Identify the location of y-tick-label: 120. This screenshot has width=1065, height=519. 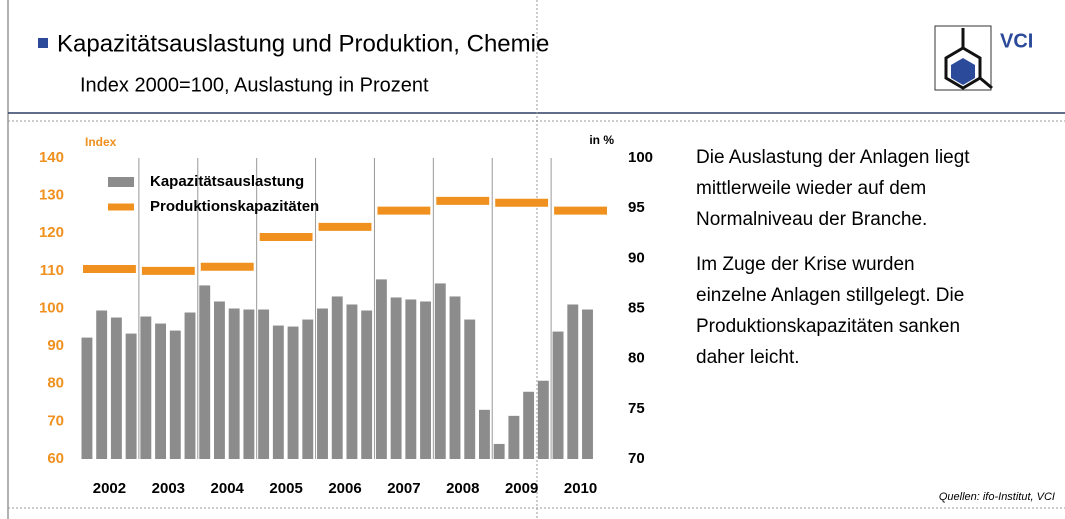
(51, 232).